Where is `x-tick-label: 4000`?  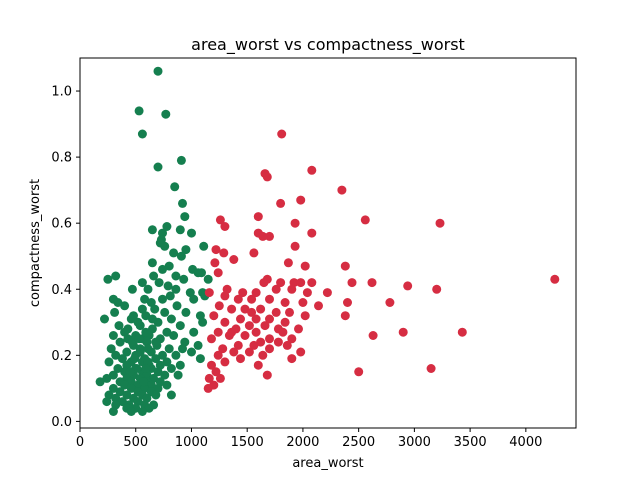 x-tick-label: 4000 is located at coordinates (525, 442).